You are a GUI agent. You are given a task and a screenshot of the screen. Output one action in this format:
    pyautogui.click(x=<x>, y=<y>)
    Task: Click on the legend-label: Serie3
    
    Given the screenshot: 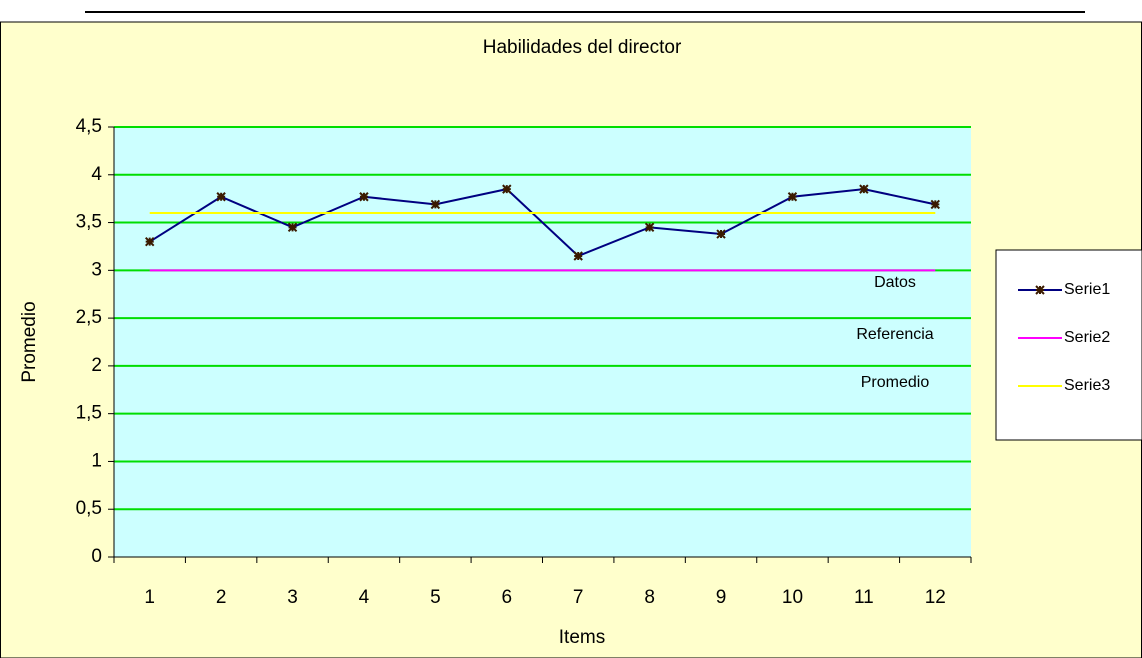 What is the action you would take?
    pyautogui.click(x=1087, y=385)
    